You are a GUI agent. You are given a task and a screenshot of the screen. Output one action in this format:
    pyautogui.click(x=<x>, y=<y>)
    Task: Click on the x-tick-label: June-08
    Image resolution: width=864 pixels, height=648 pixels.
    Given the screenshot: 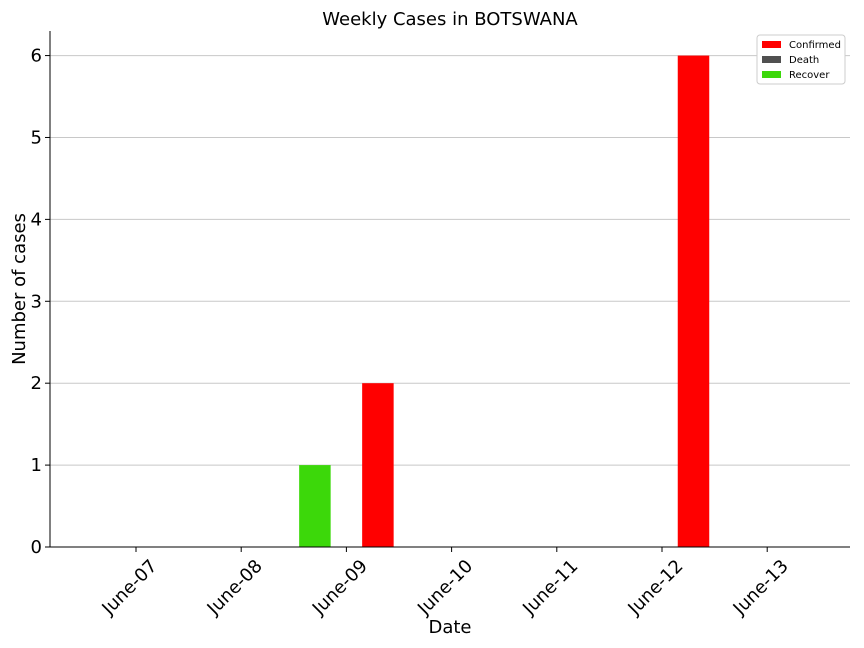 What is the action you would take?
    pyautogui.click(x=235, y=588)
    